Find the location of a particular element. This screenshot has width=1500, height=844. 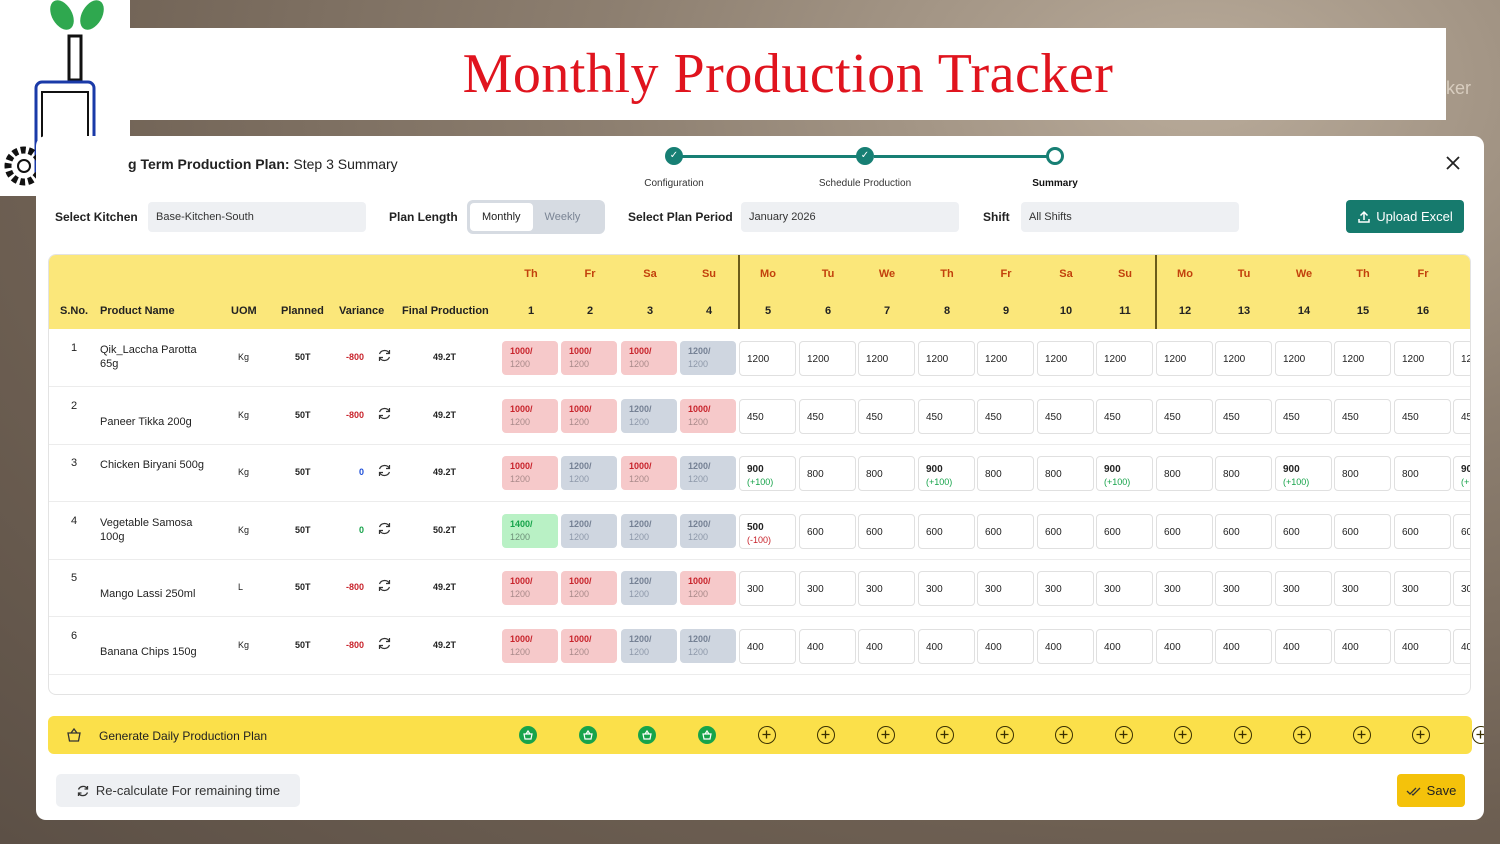

step-summary-current-icon is located at coordinates (1055, 156).